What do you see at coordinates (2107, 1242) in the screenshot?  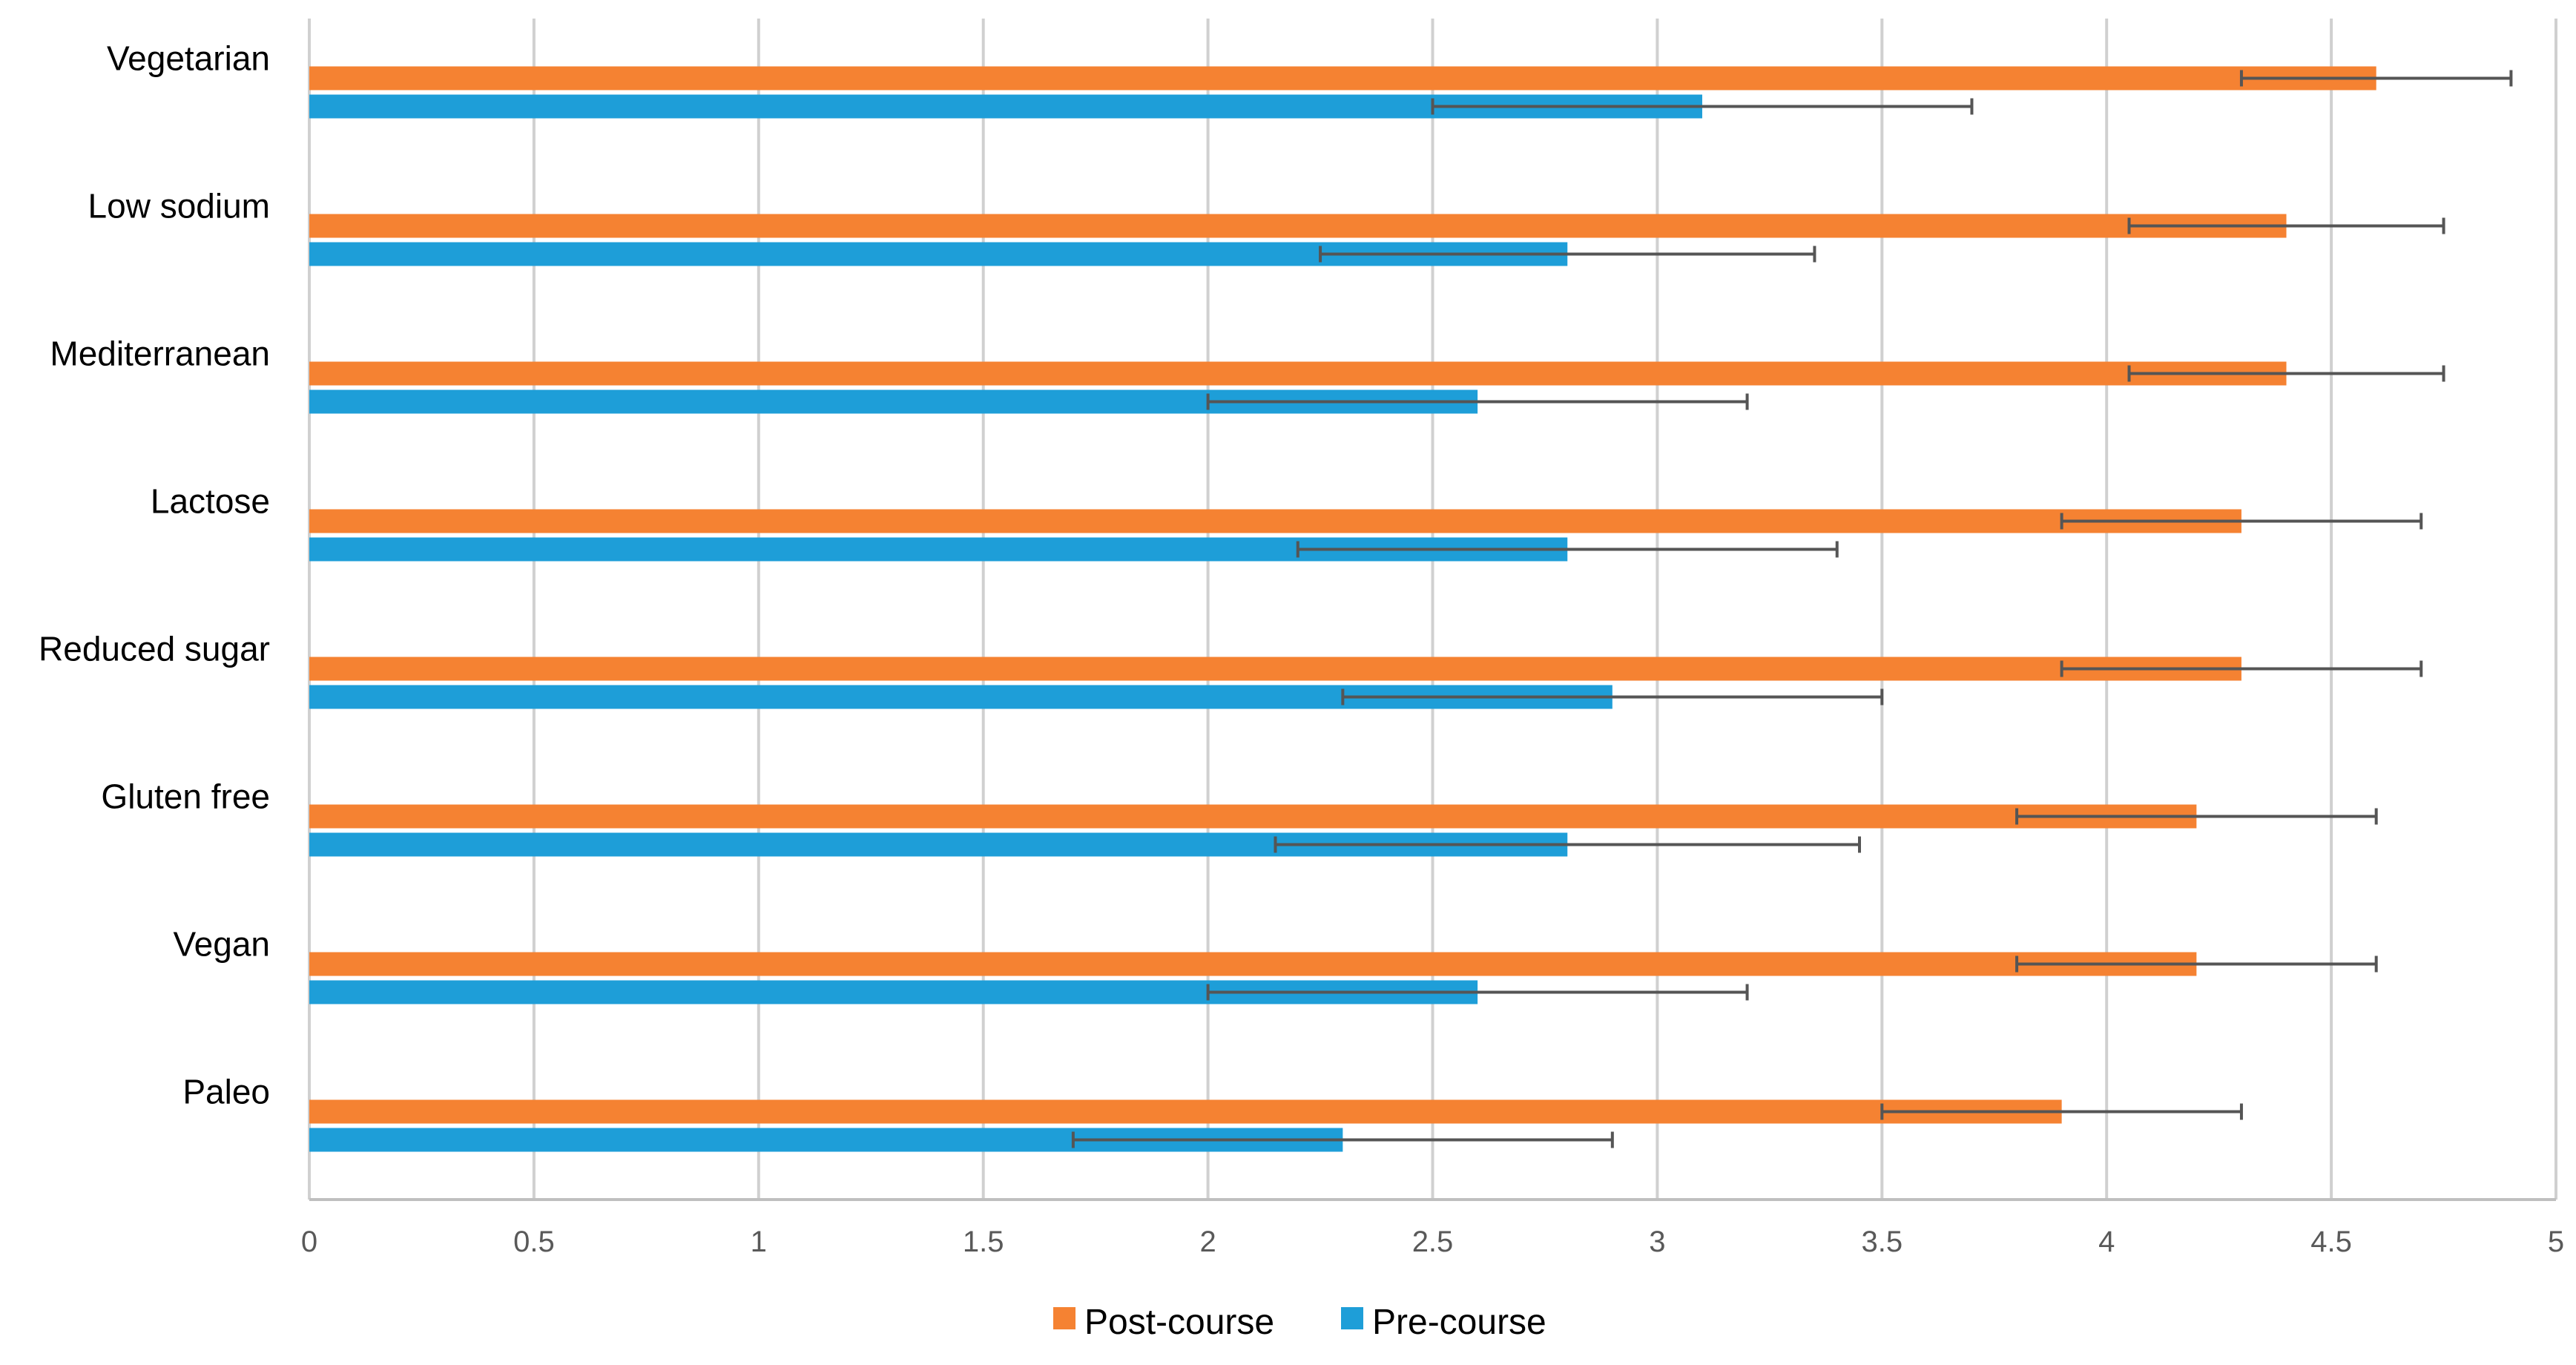 I see `x-tick-label: 4` at bounding box center [2107, 1242].